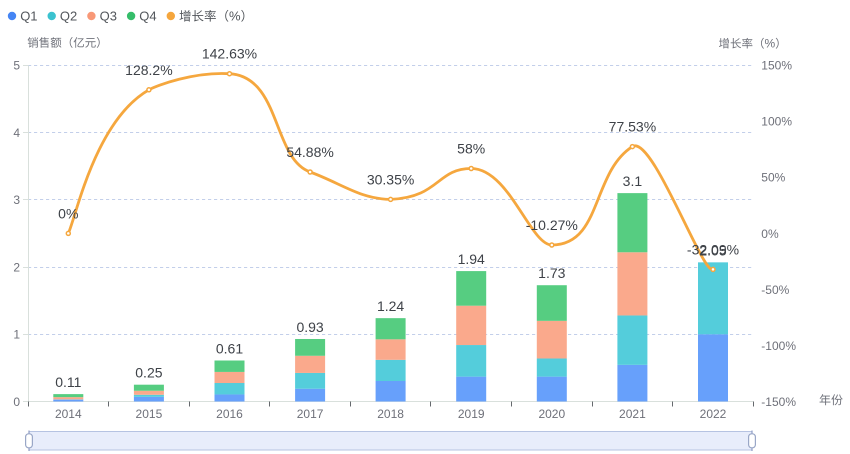  Describe the element at coordinates (776, 122) in the screenshot. I see `svg-text: 100%` at that location.